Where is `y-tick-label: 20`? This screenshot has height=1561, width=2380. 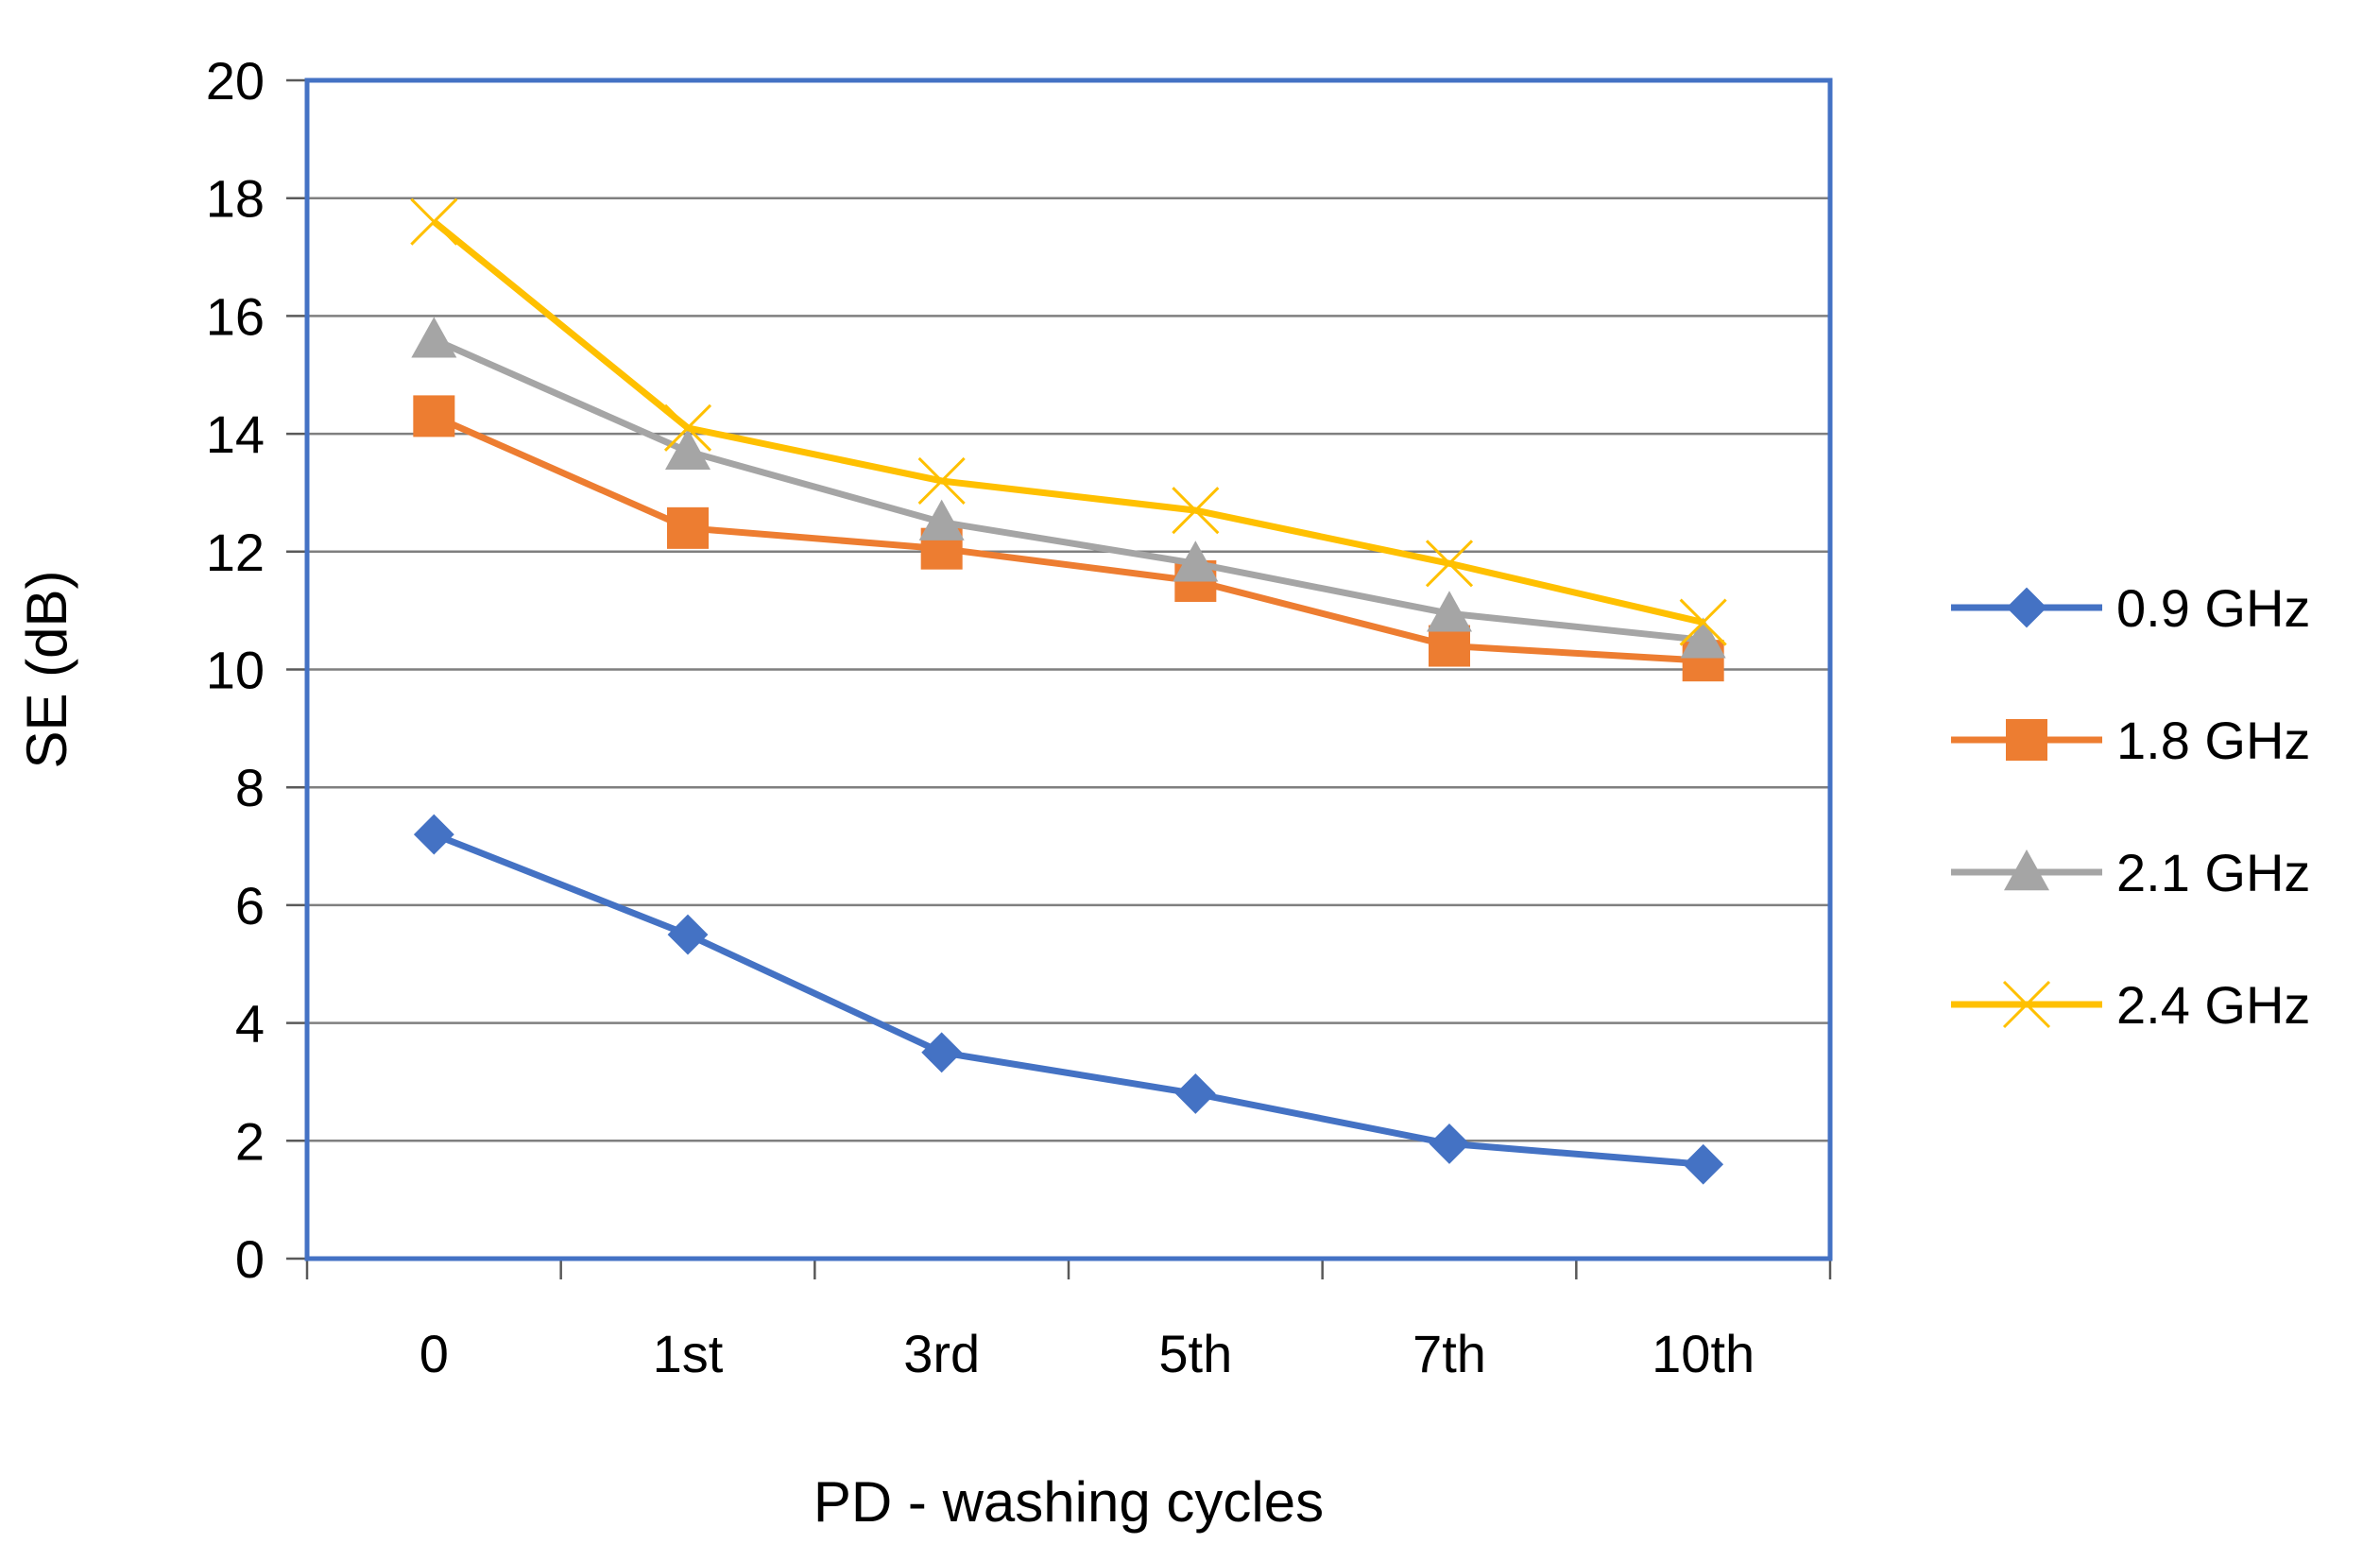 y-tick-label: 20 is located at coordinates (235, 81).